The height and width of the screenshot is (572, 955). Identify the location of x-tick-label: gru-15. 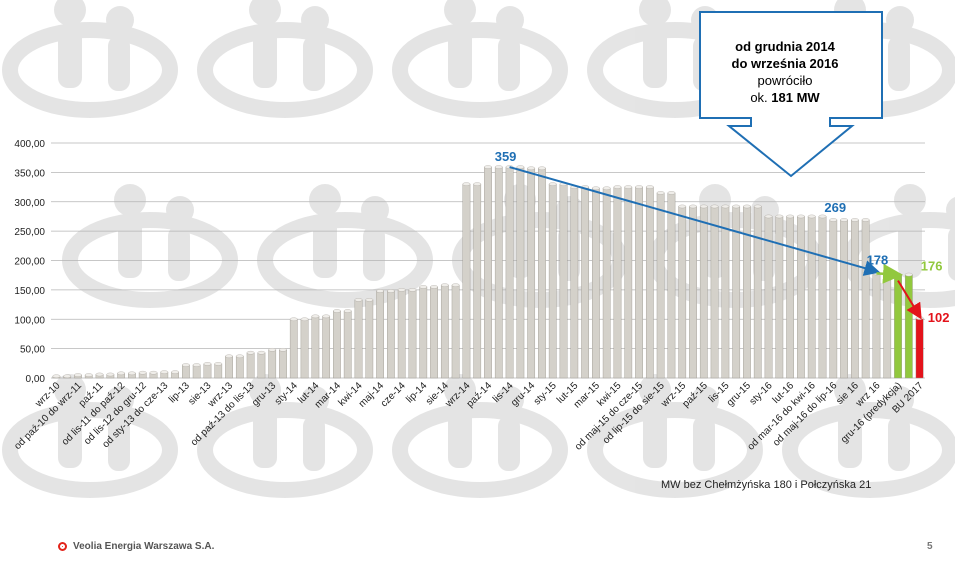
(739, 394).